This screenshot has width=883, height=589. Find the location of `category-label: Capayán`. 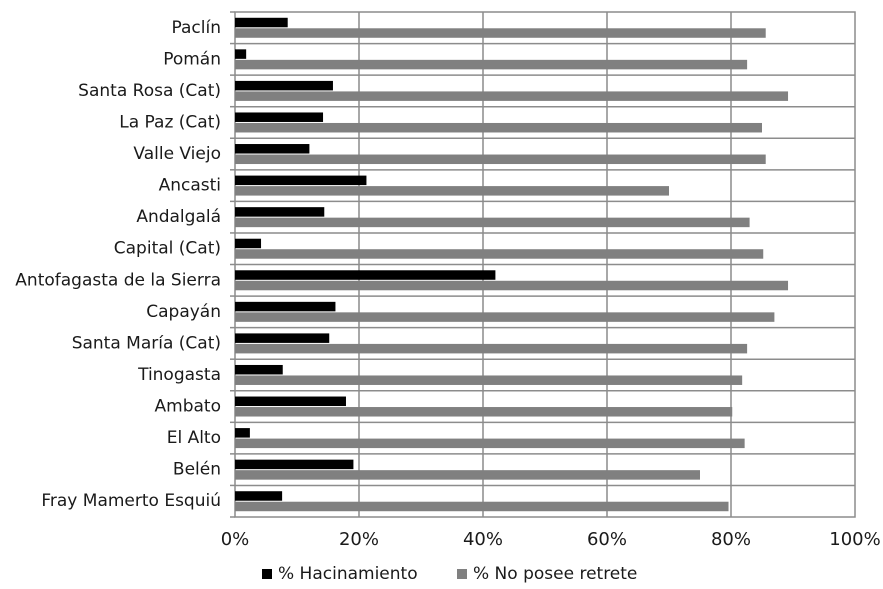

category-label: Capayán is located at coordinates (183, 312).